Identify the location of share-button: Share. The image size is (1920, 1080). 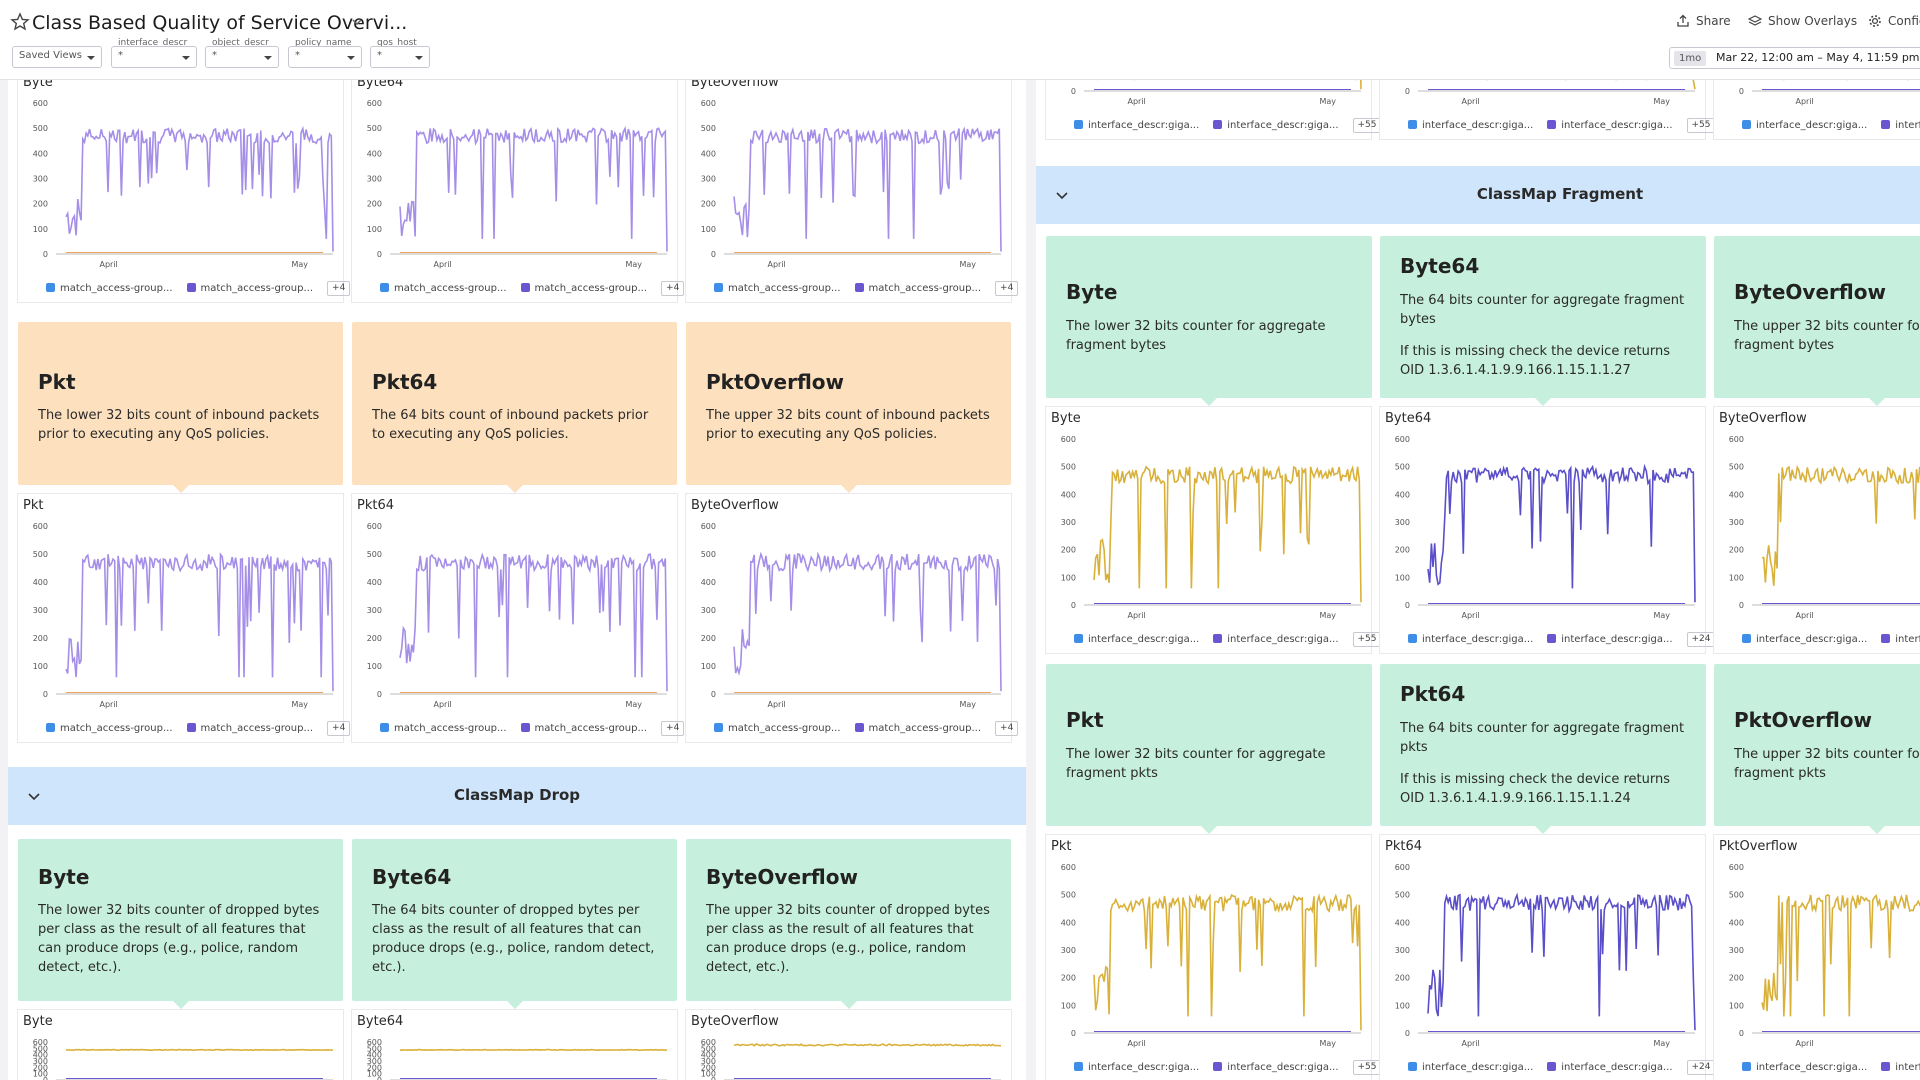
(1703, 21).